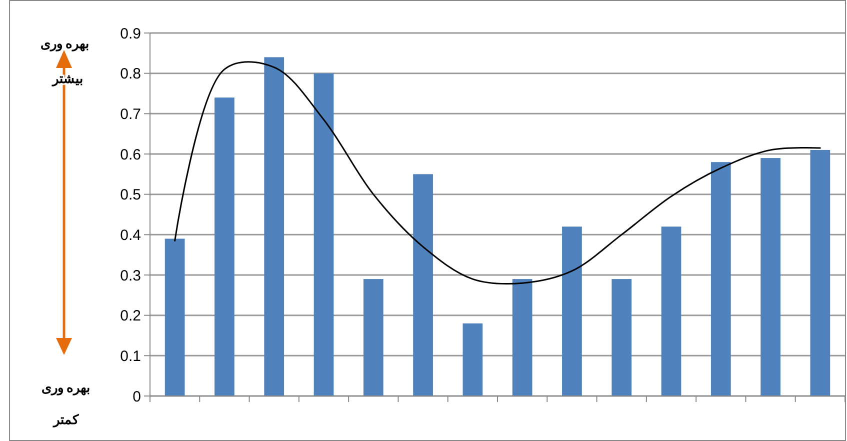 The width and height of the screenshot is (847, 441). I want to click on y-tick-label: 0.1, so click(130, 356).